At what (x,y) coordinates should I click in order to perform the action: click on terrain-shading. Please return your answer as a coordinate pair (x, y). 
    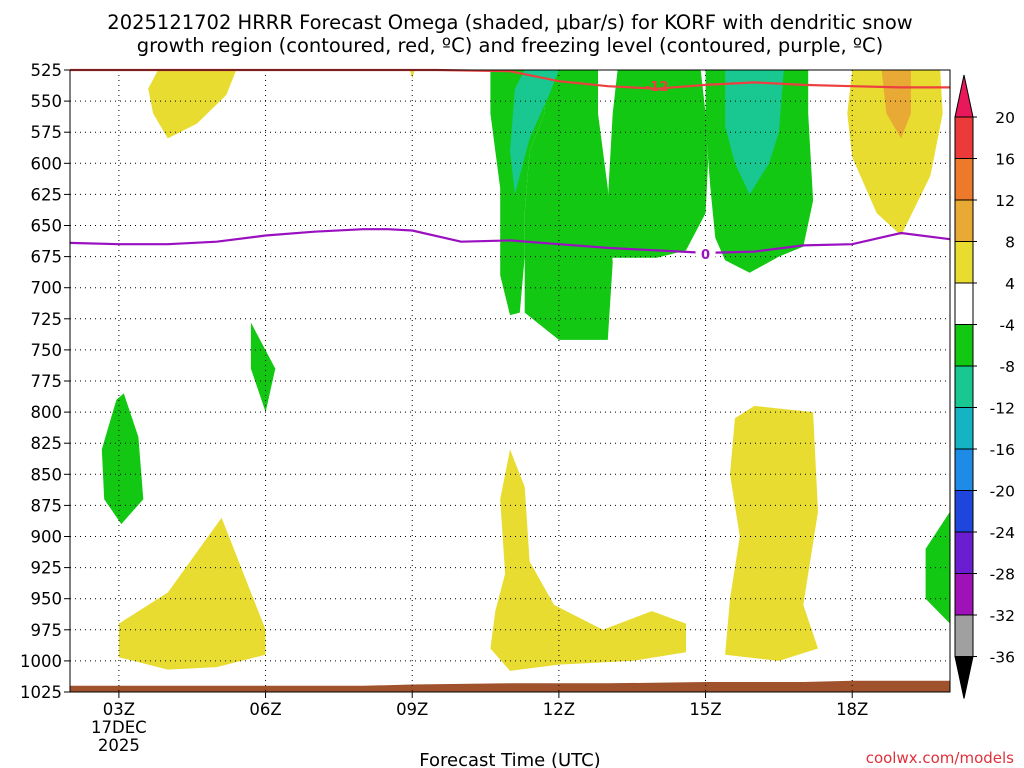
    Looking at the image, I should click on (510, 686).